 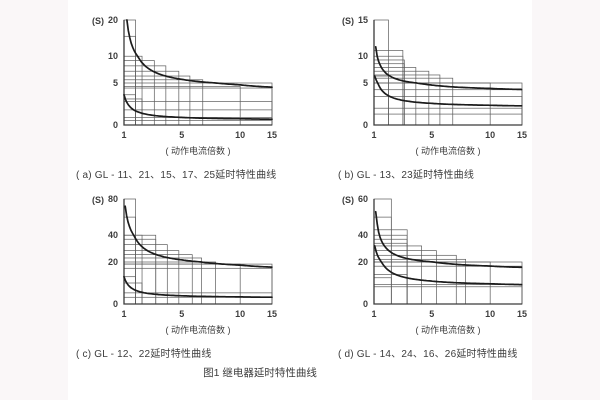 What do you see at coordinates (428, 354) in the screenshot?
I see `chart-d-caption: ( d) GL - 14、24、16、26延时特性曲线` at bounding box center [428, 354].